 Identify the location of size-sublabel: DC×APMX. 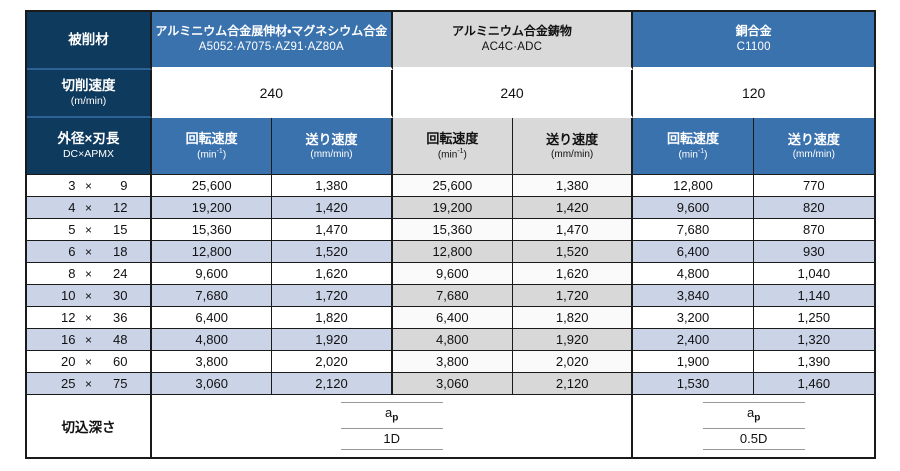
(88, 154).